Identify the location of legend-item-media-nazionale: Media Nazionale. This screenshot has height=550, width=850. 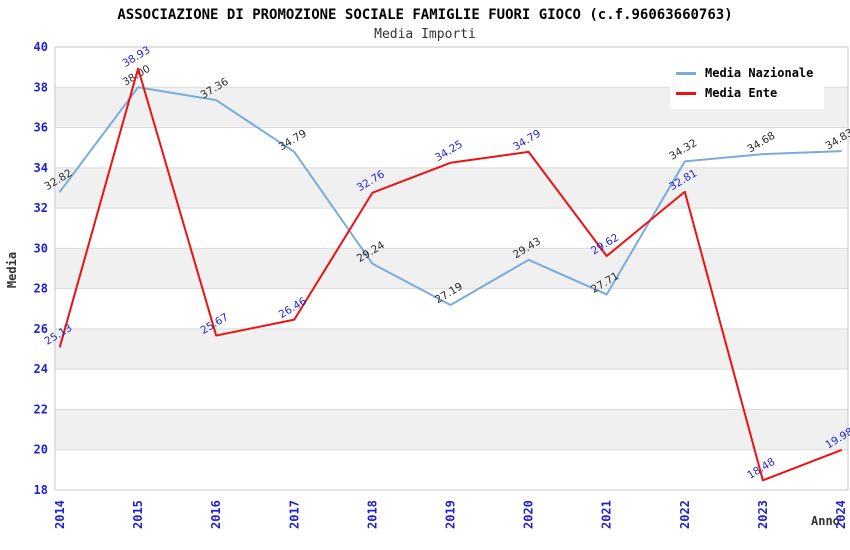
(747, 73).